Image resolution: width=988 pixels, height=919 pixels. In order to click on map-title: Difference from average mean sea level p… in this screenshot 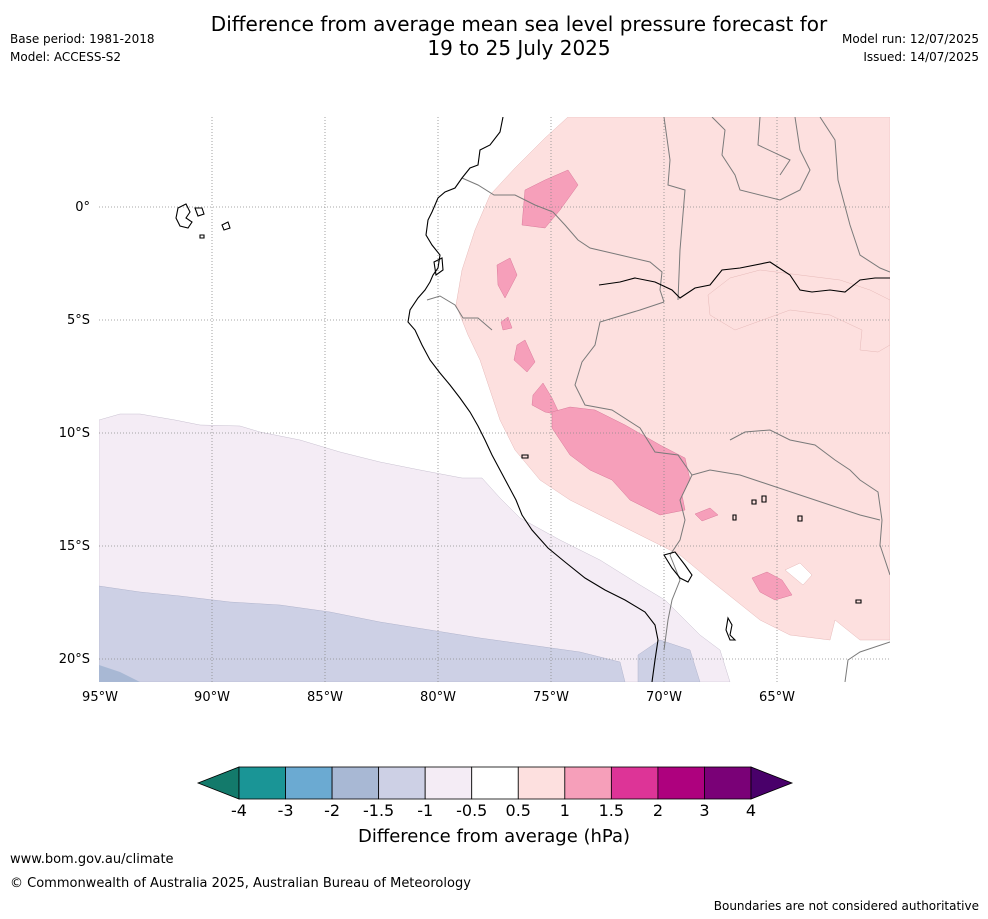, I will do `click(519, 36)`.